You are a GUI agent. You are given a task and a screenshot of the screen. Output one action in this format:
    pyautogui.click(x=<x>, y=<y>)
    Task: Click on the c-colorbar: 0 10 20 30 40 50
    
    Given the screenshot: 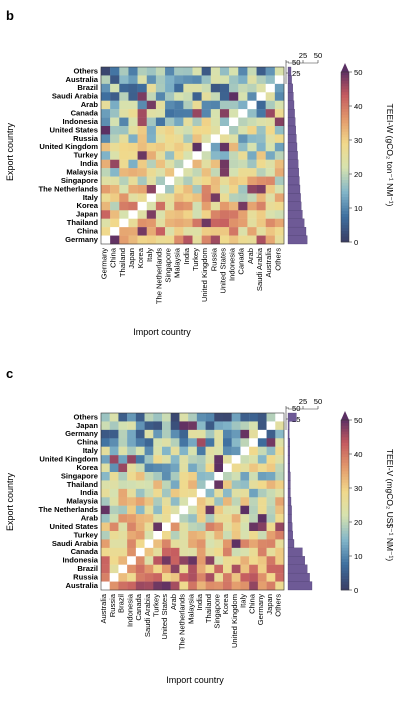 What is the action you would take?
    pyautogui.click(x=351, y=503)
    